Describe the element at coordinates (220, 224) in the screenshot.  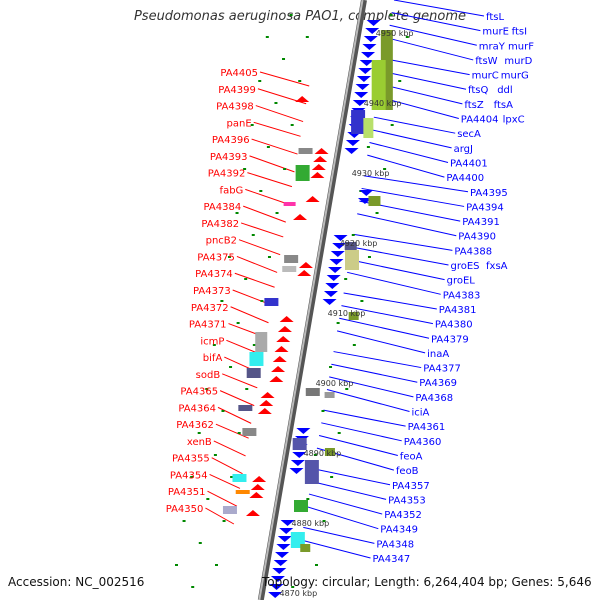
I see `left-gene-label: PA4382` at that location.